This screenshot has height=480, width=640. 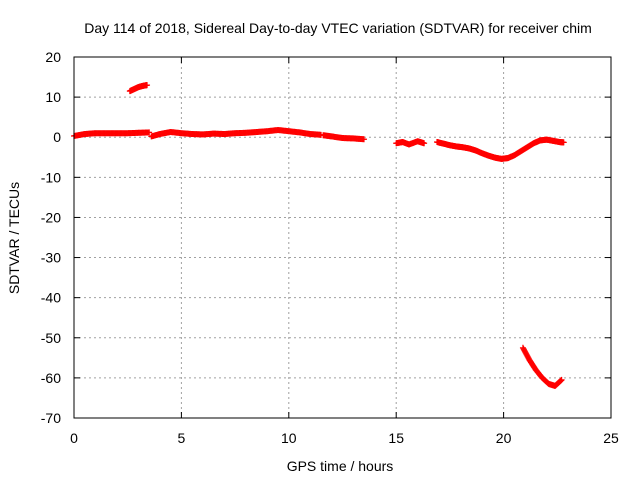 I want to click on x-tick-label: 5, so click(x=182, y=438).